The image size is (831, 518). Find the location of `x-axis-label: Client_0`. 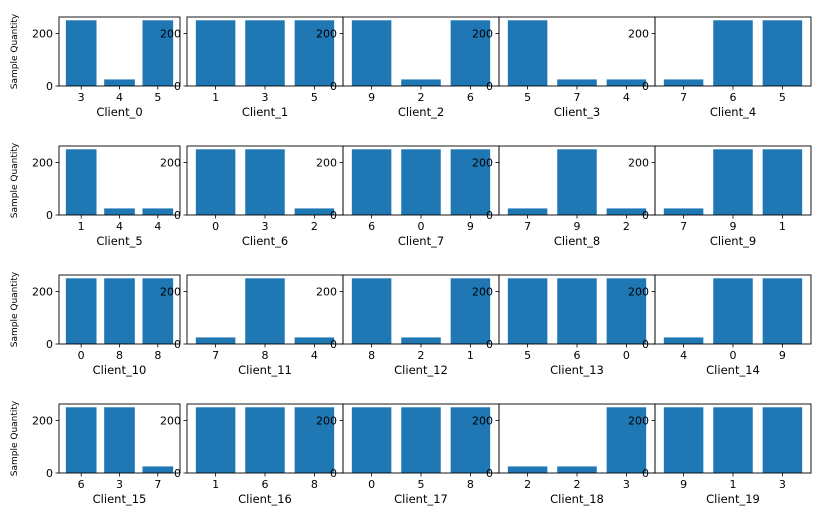

x-axis-label: Client_0 is located at coordinates (119, 112).